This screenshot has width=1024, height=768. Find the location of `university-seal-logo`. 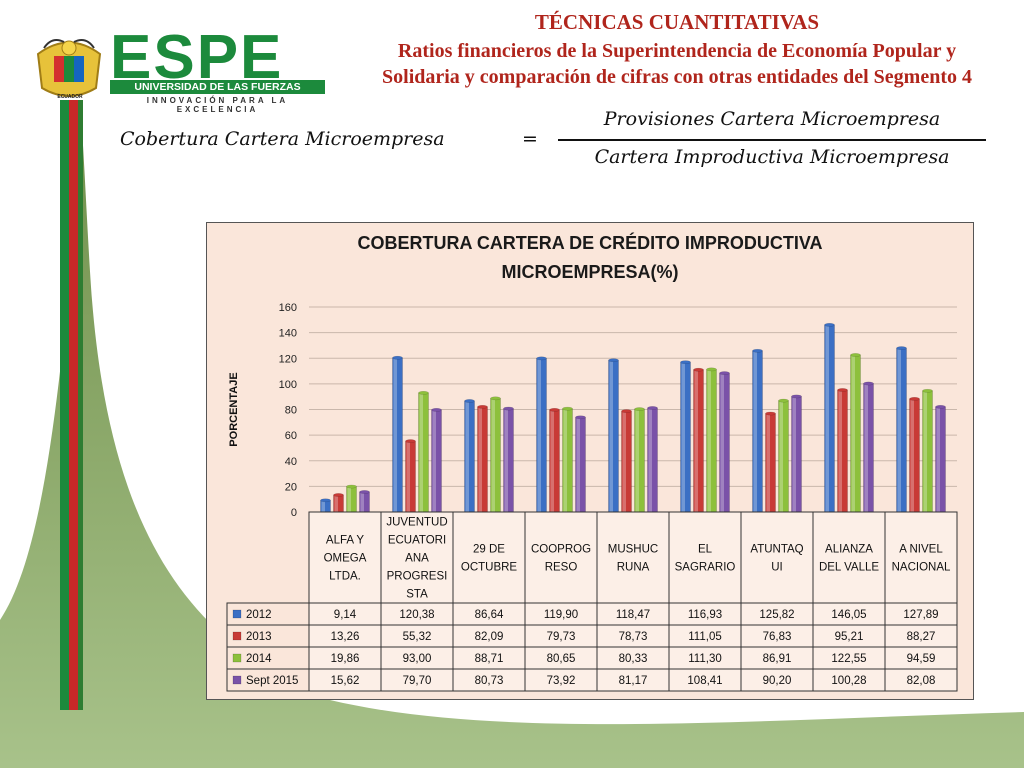

university-seal-logo is located at coordinates (69, 68).